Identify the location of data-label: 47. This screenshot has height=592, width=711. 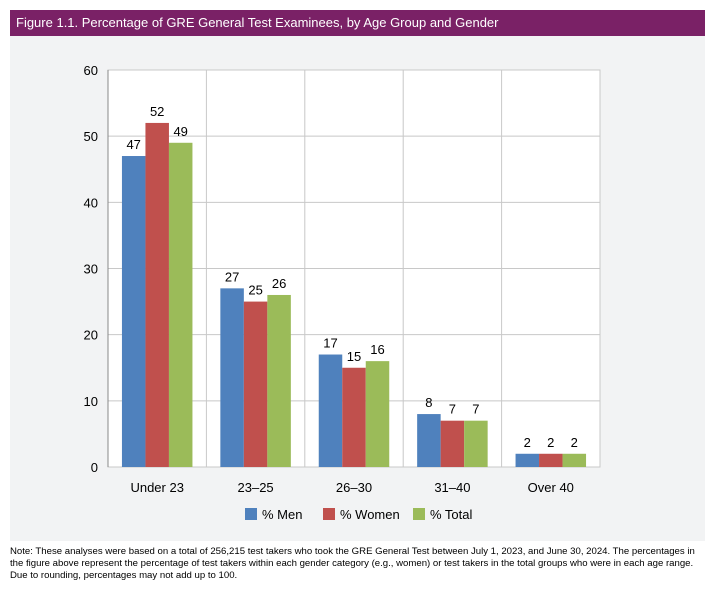
(133, 144).